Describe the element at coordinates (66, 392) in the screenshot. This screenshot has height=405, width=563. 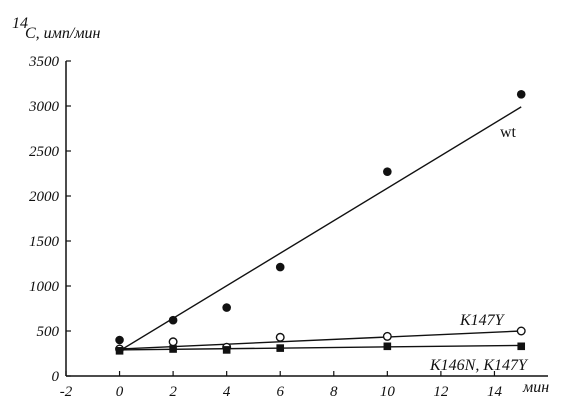
I see `x-tick-label: -2` at that location.